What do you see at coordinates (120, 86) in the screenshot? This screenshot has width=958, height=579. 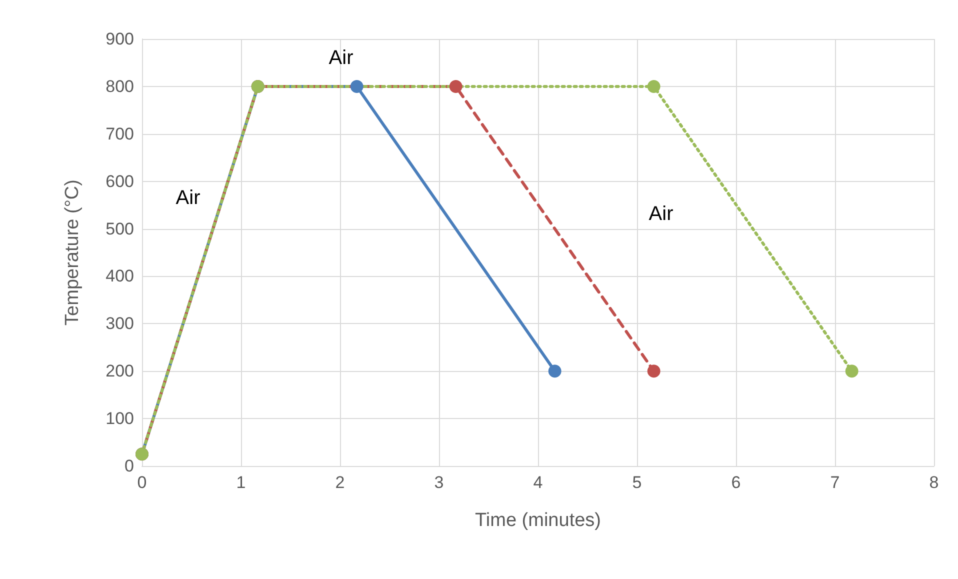 I see `y-tick-label: 800` at bounding box center [120, 86].